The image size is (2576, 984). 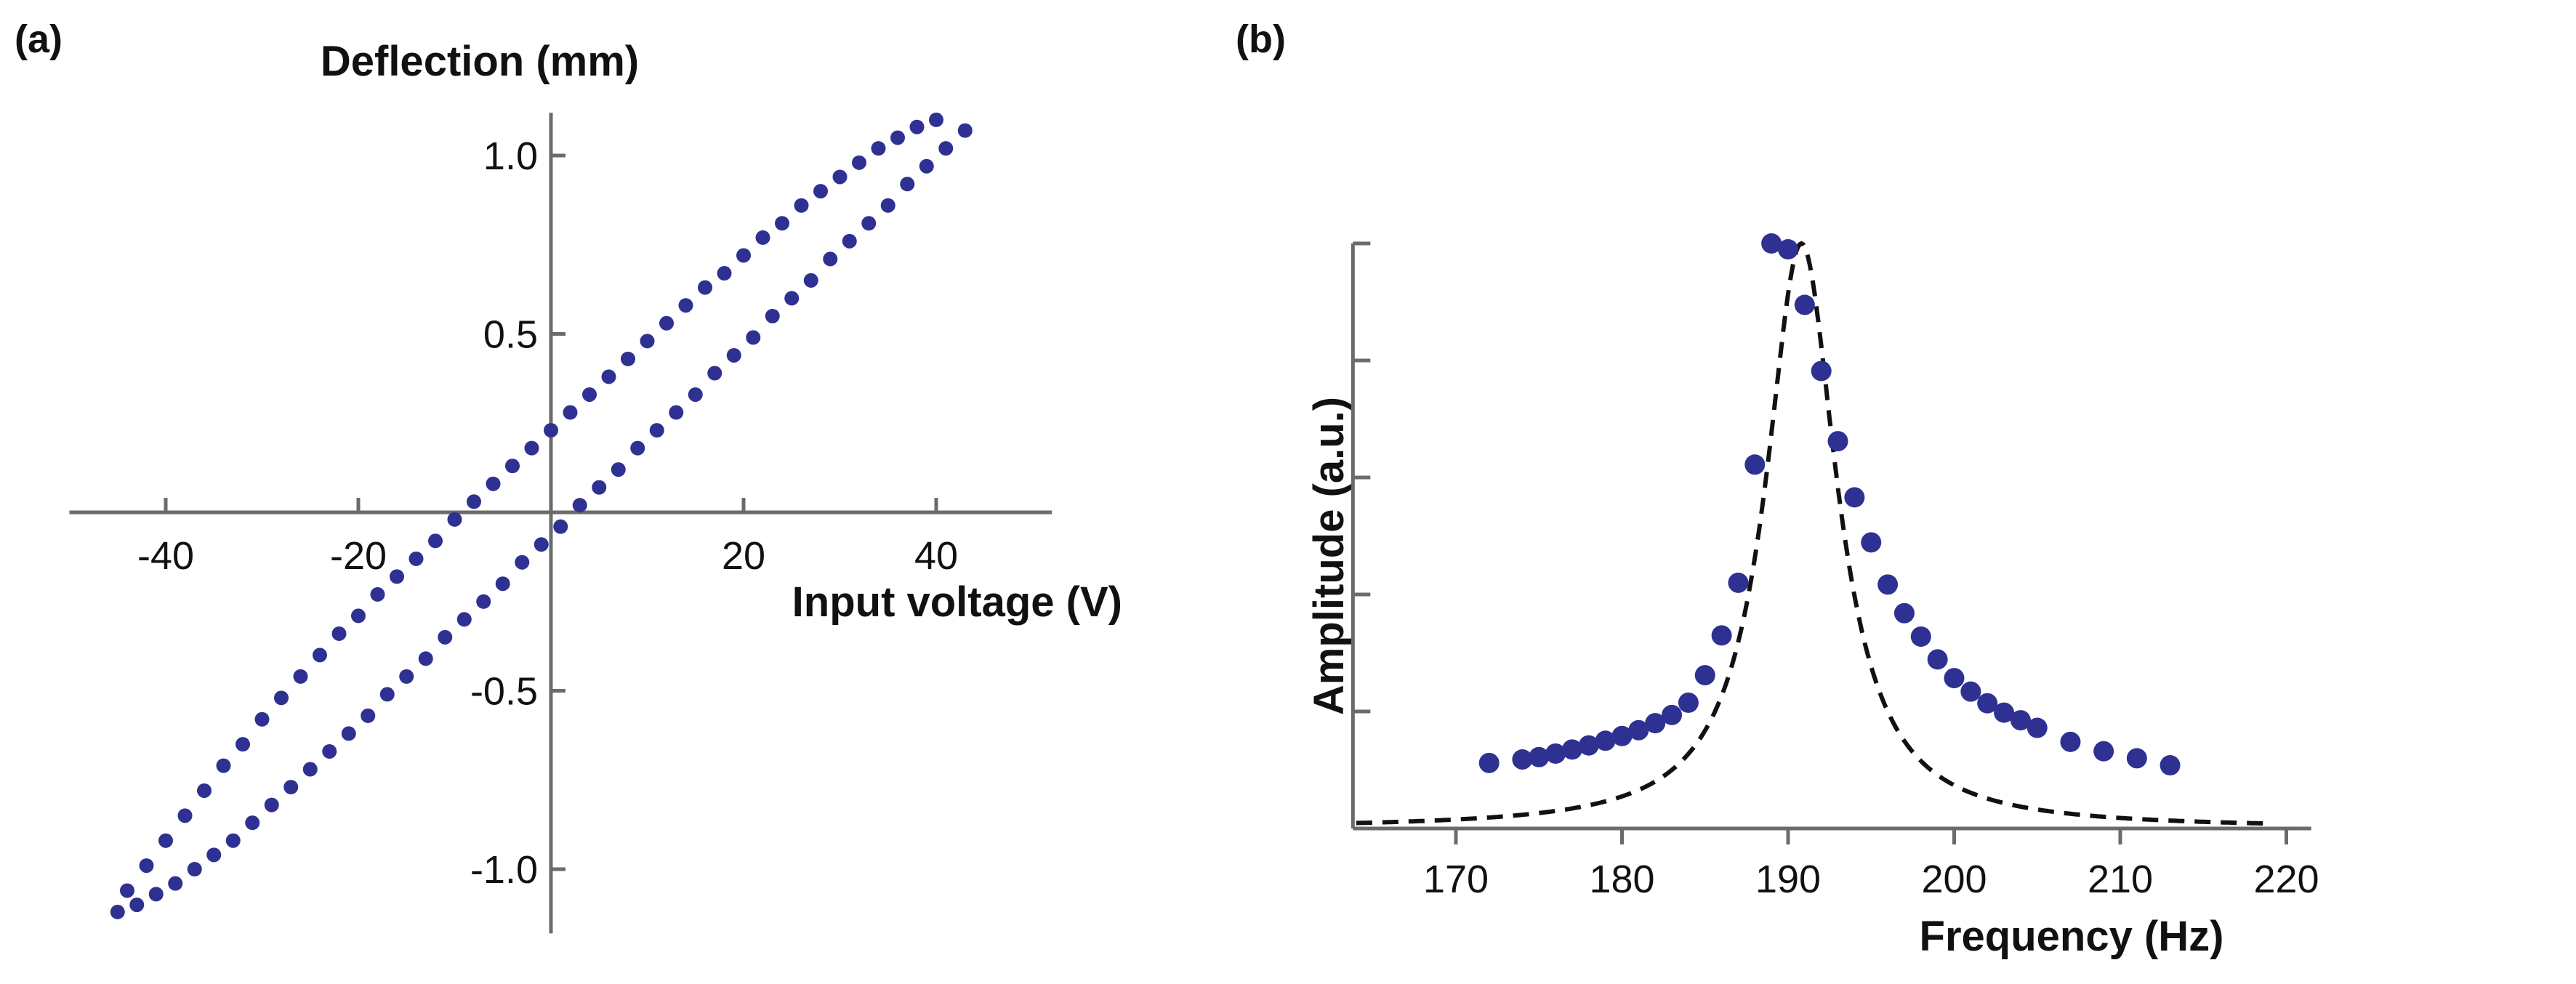 I want to click on chart-b-x-tick-label: 200, so click(x=1954, y=879).